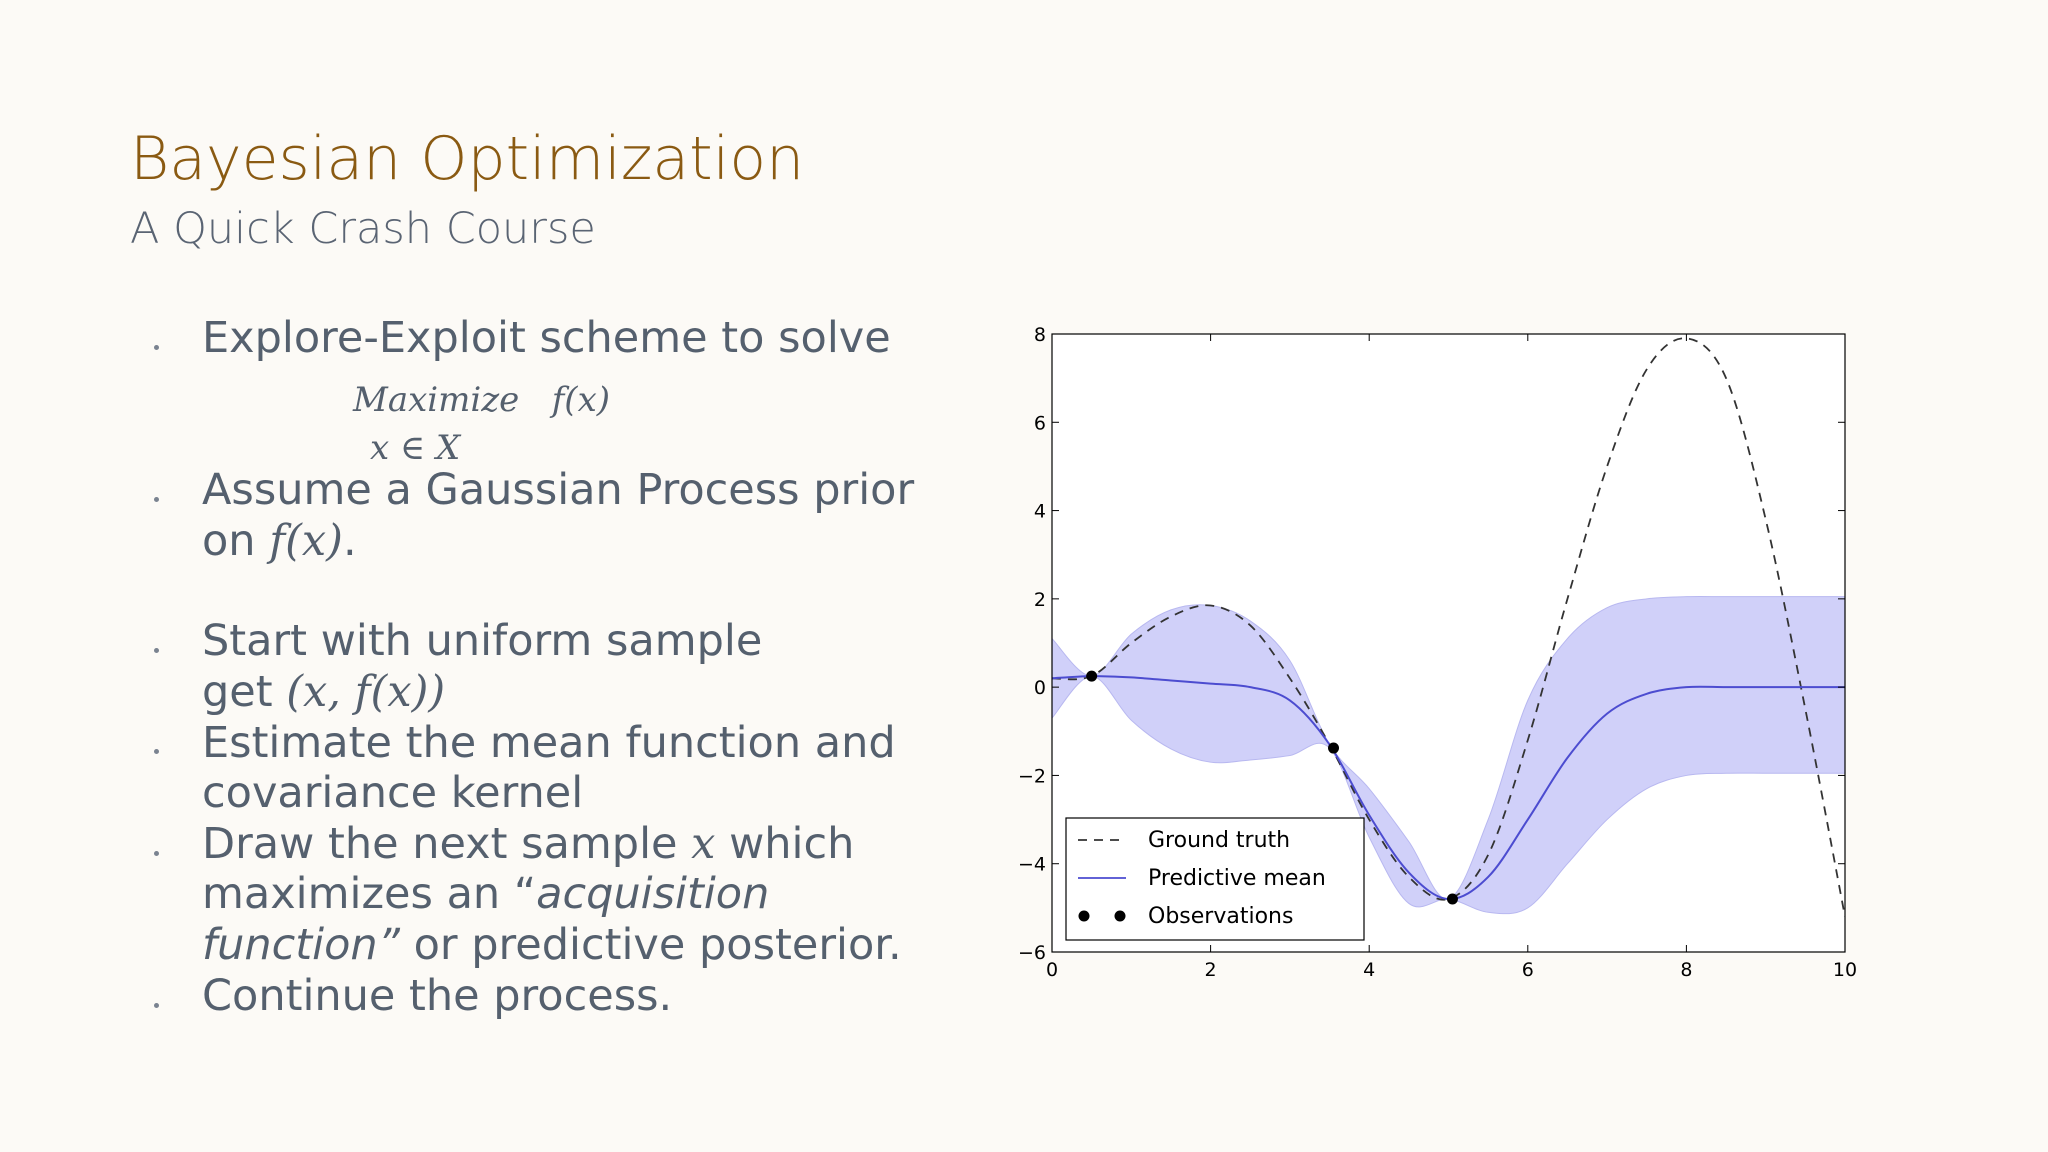  I want to click on bullet-5-line-3: function” or predictive posterior., so click(552, 945).